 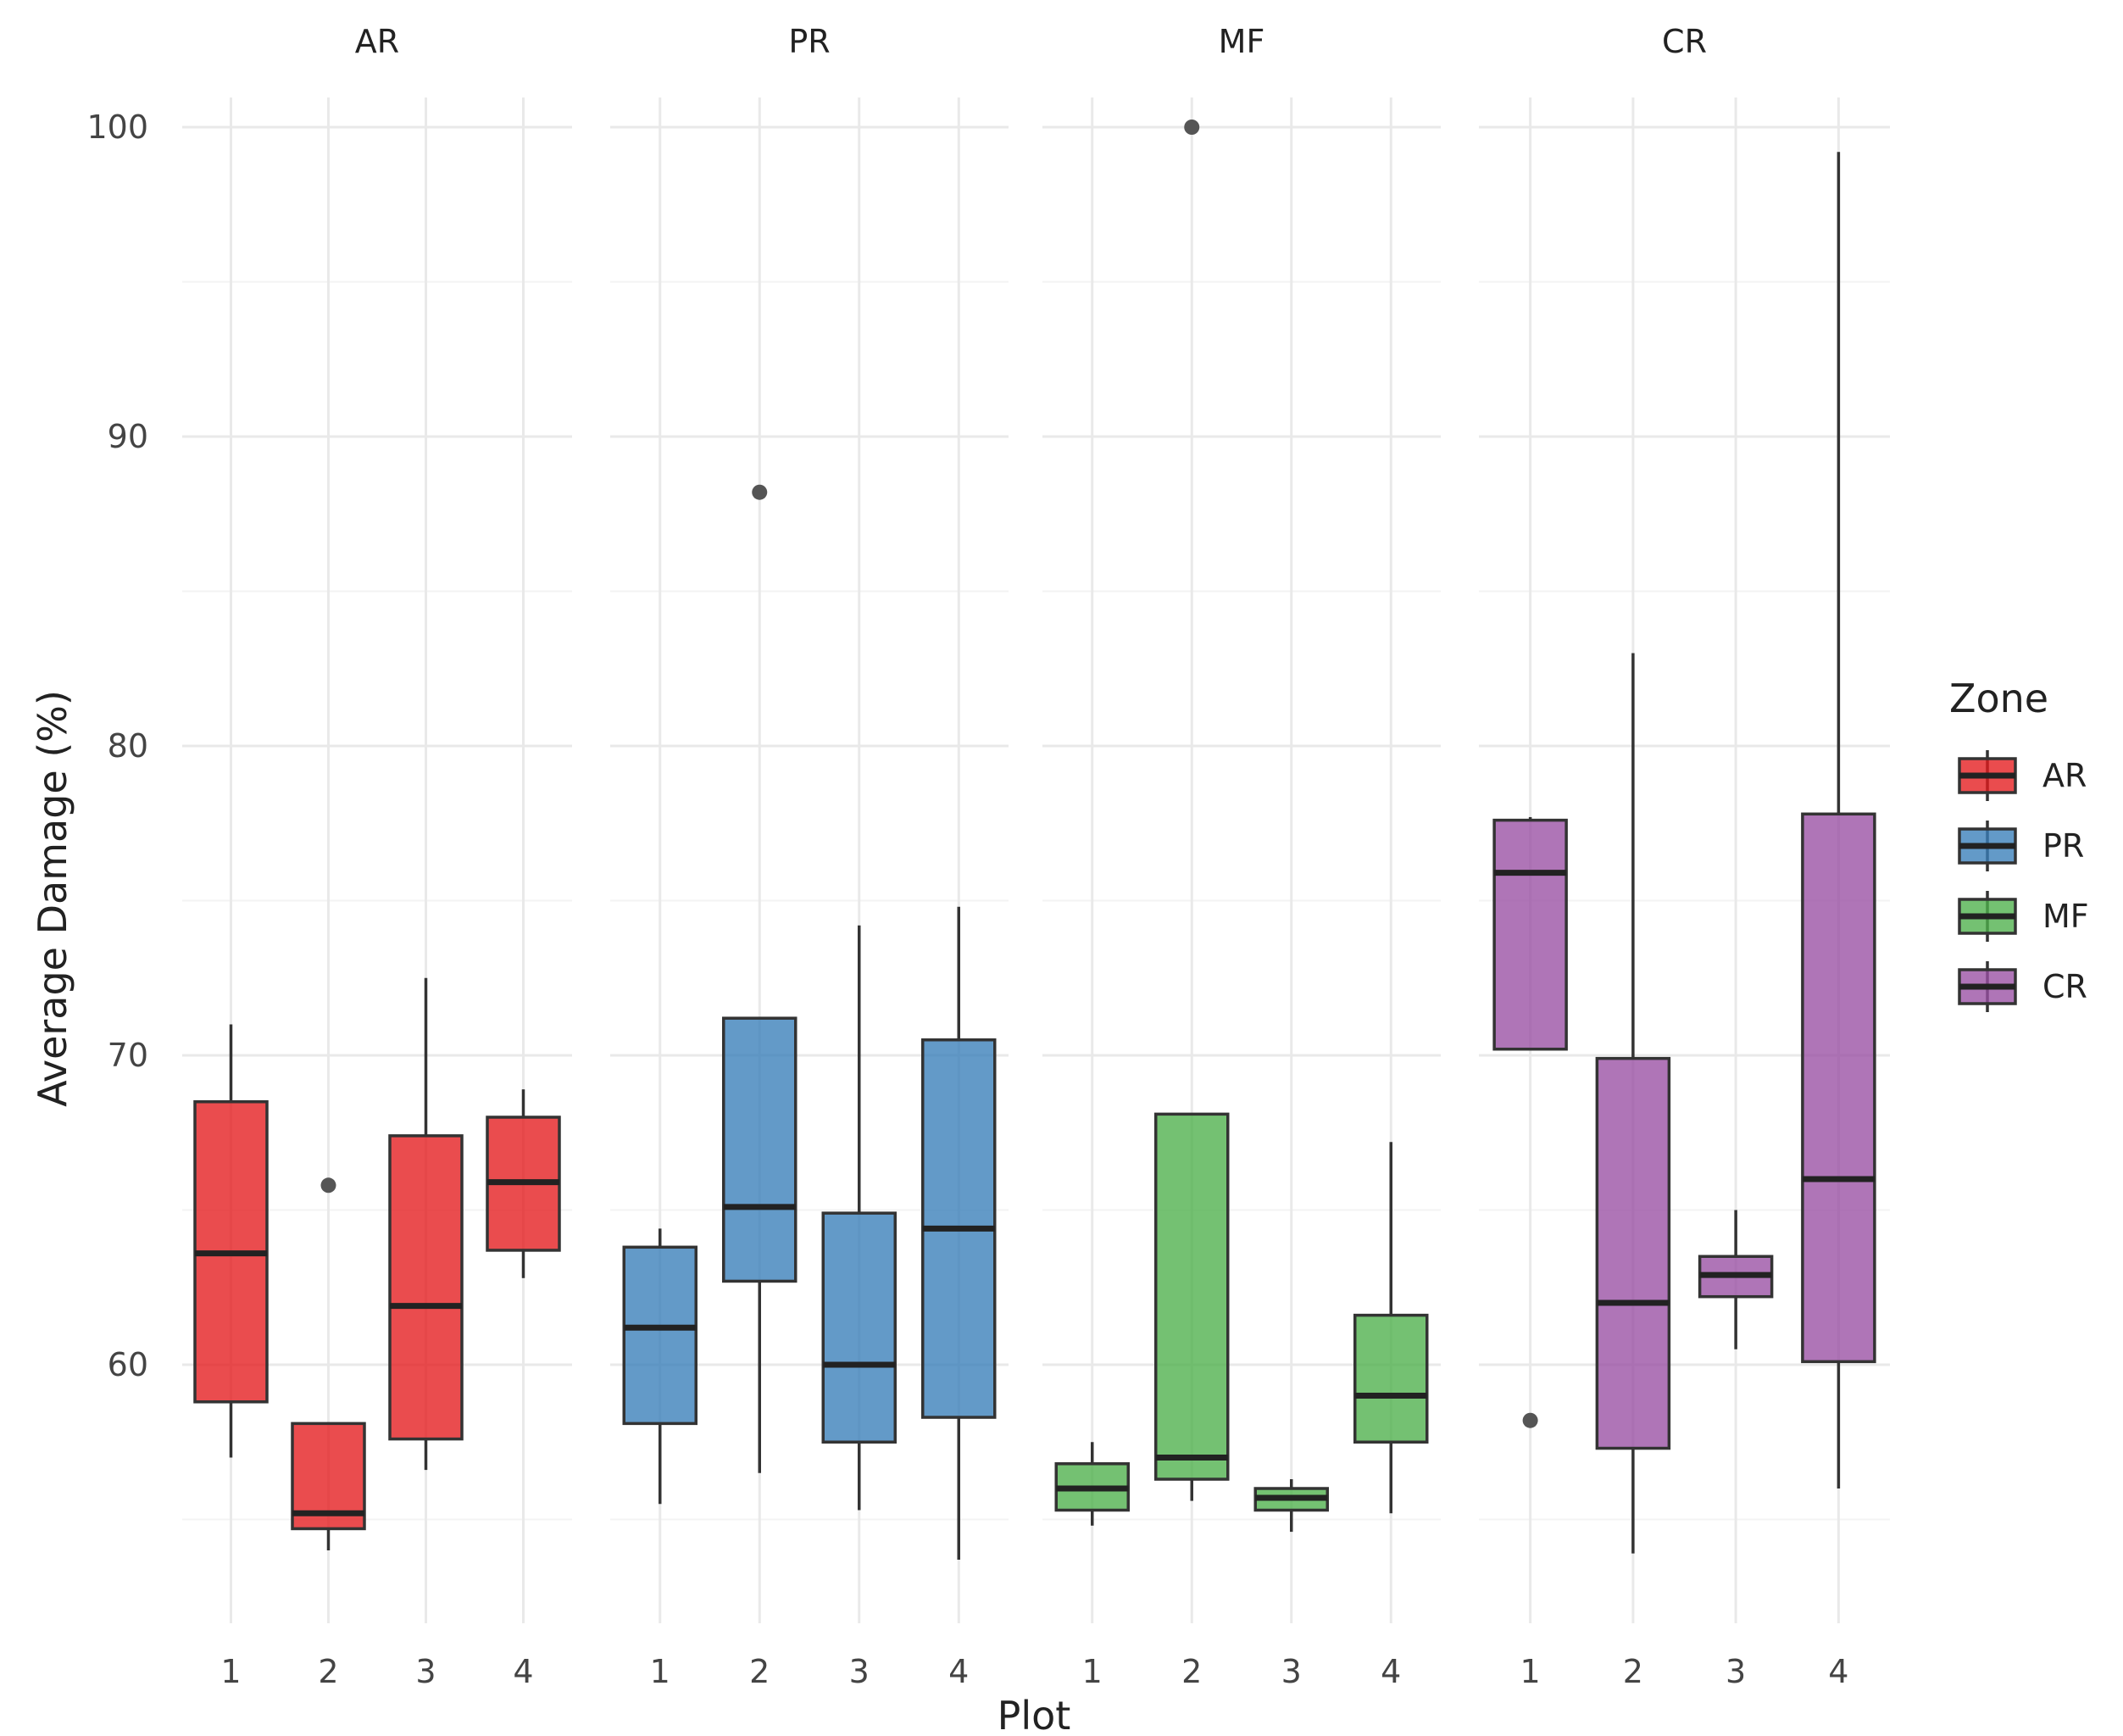 I want to click on legend-label: CR, so click(x=2064, y=986).